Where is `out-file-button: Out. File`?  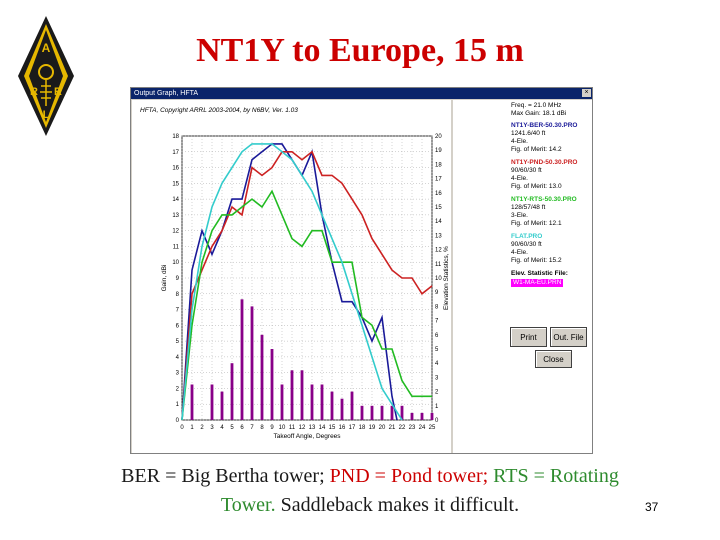
out-file-button: Out. File is located at coordinates (568, 337).